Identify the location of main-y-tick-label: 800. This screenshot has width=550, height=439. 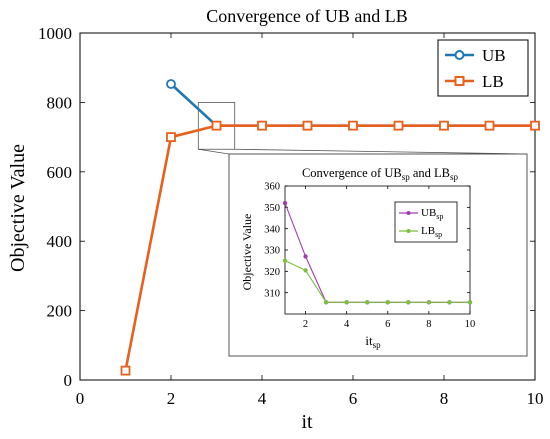
(60, 102).